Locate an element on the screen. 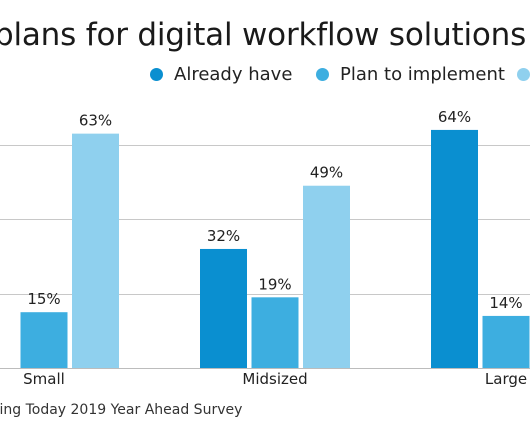  data-label: 63% is located at coordinates (95, 121).